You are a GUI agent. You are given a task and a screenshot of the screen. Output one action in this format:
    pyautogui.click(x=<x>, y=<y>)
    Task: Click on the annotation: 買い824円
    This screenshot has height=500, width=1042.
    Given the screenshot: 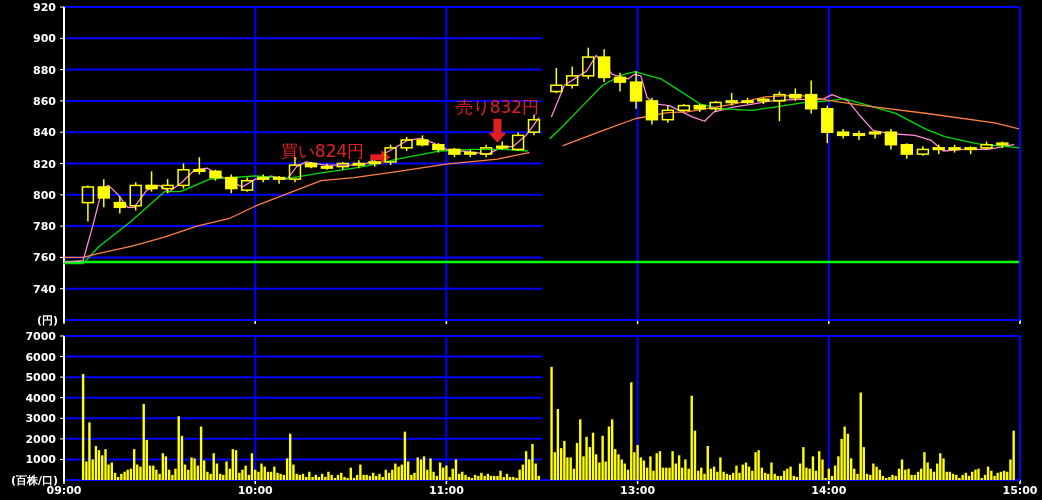 What is the action you would take?
    pyautogui.click(x=322, y=151)
    